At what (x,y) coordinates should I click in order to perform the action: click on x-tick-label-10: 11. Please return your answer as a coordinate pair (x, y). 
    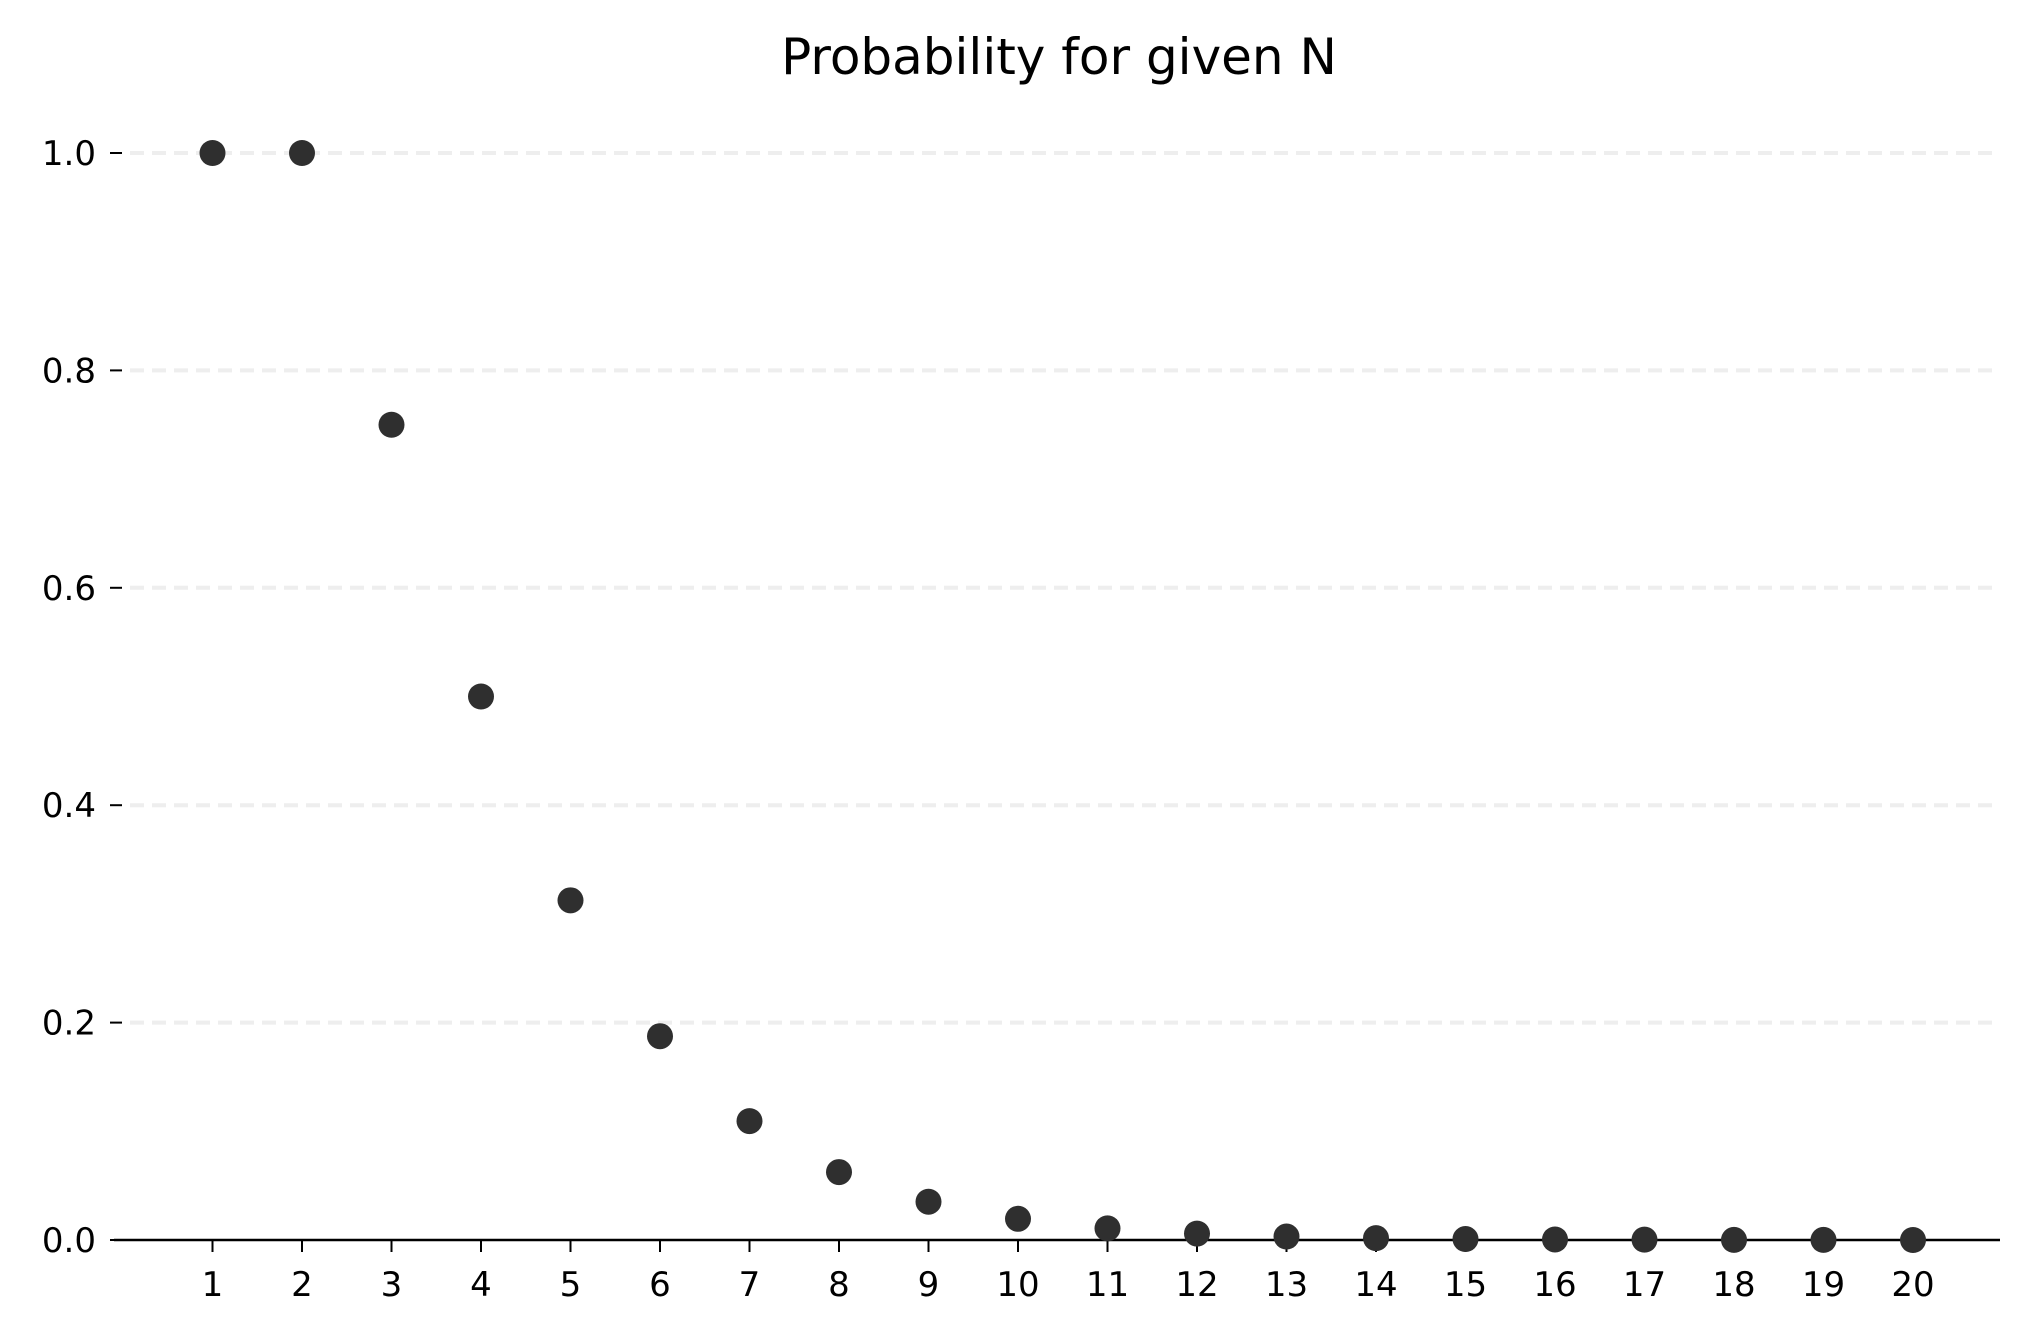
    Looking at the image, I should click on (1107, 1285).